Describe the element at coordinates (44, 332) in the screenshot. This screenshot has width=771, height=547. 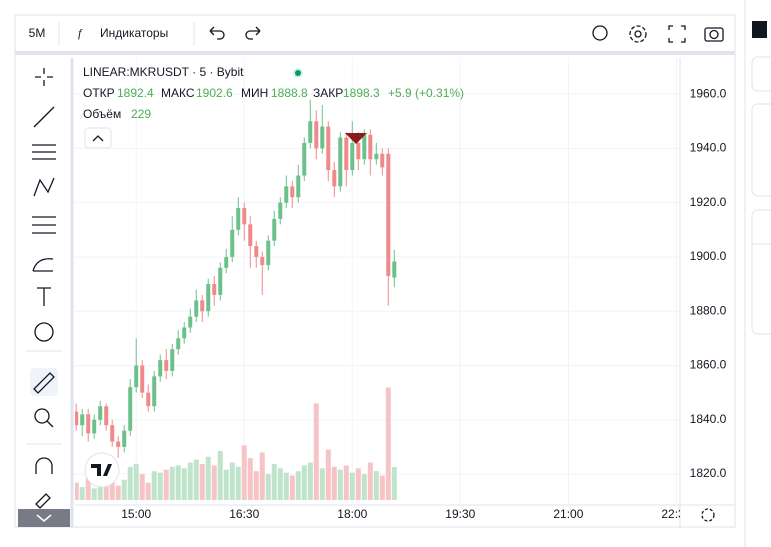
I see `emoji-tool` at that location.